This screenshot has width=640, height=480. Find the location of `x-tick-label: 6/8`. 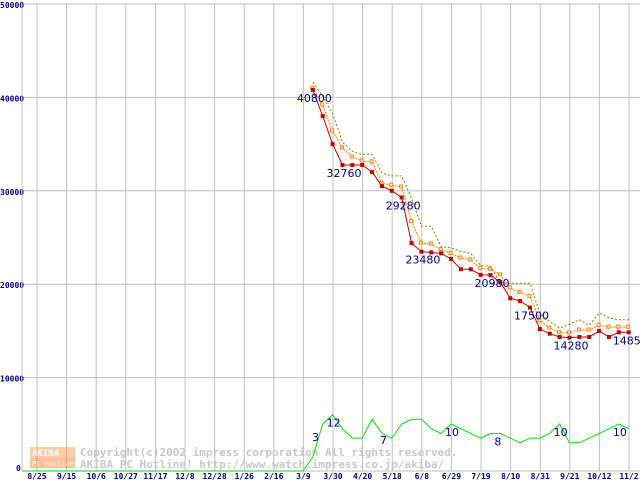

x-tick-label: 6/8 is located at coordinates (422, 476).